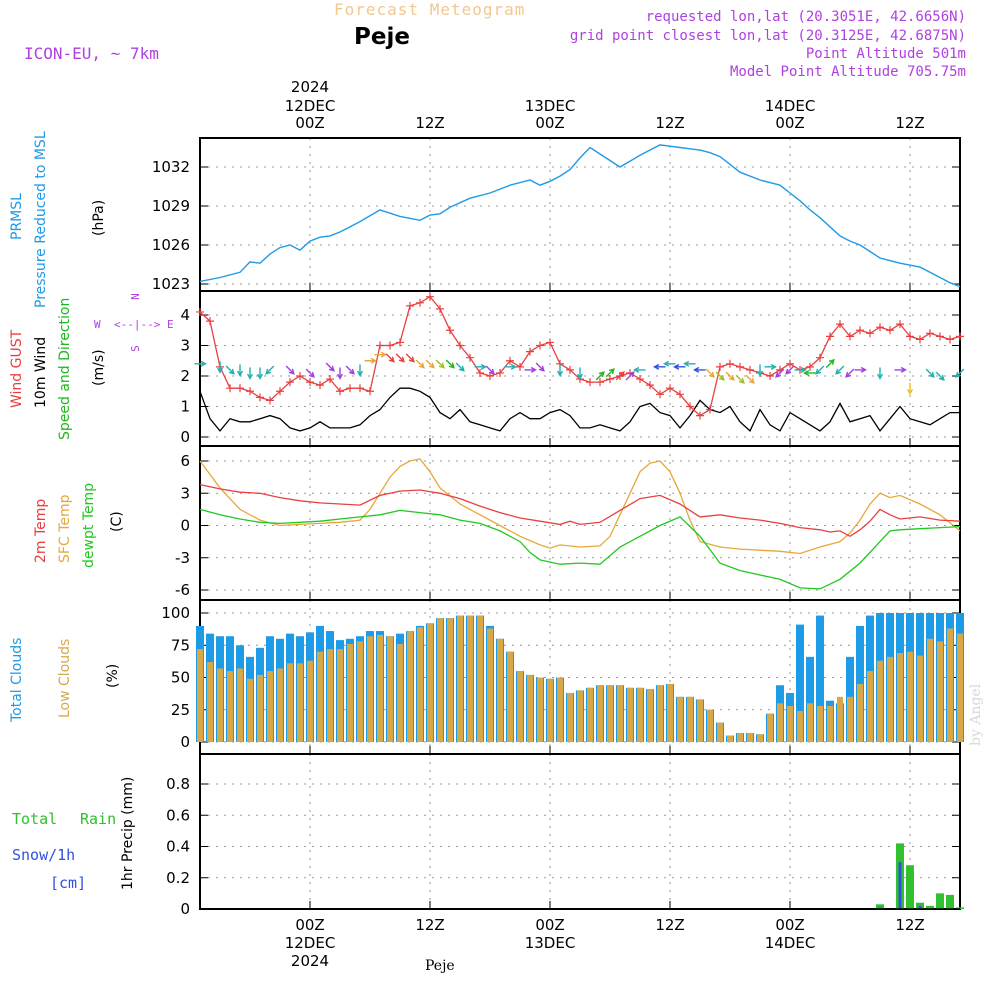  Describe the element at coordinates (35, 819) in the screenshot. I see `legend-total: Total` at that location.